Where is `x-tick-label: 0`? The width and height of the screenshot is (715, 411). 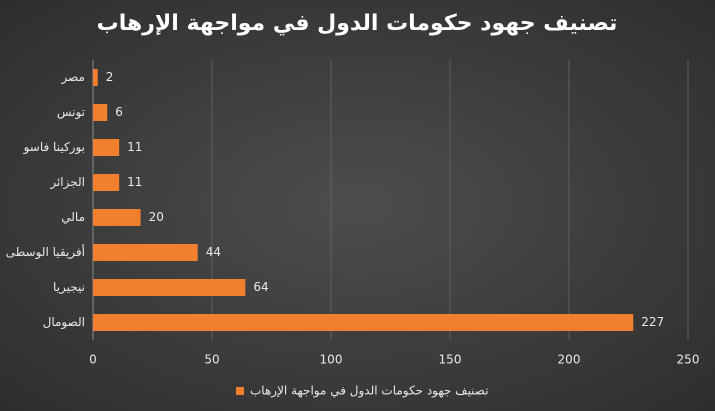
x-tick-label: 0 is located at coordinates (93, 360).